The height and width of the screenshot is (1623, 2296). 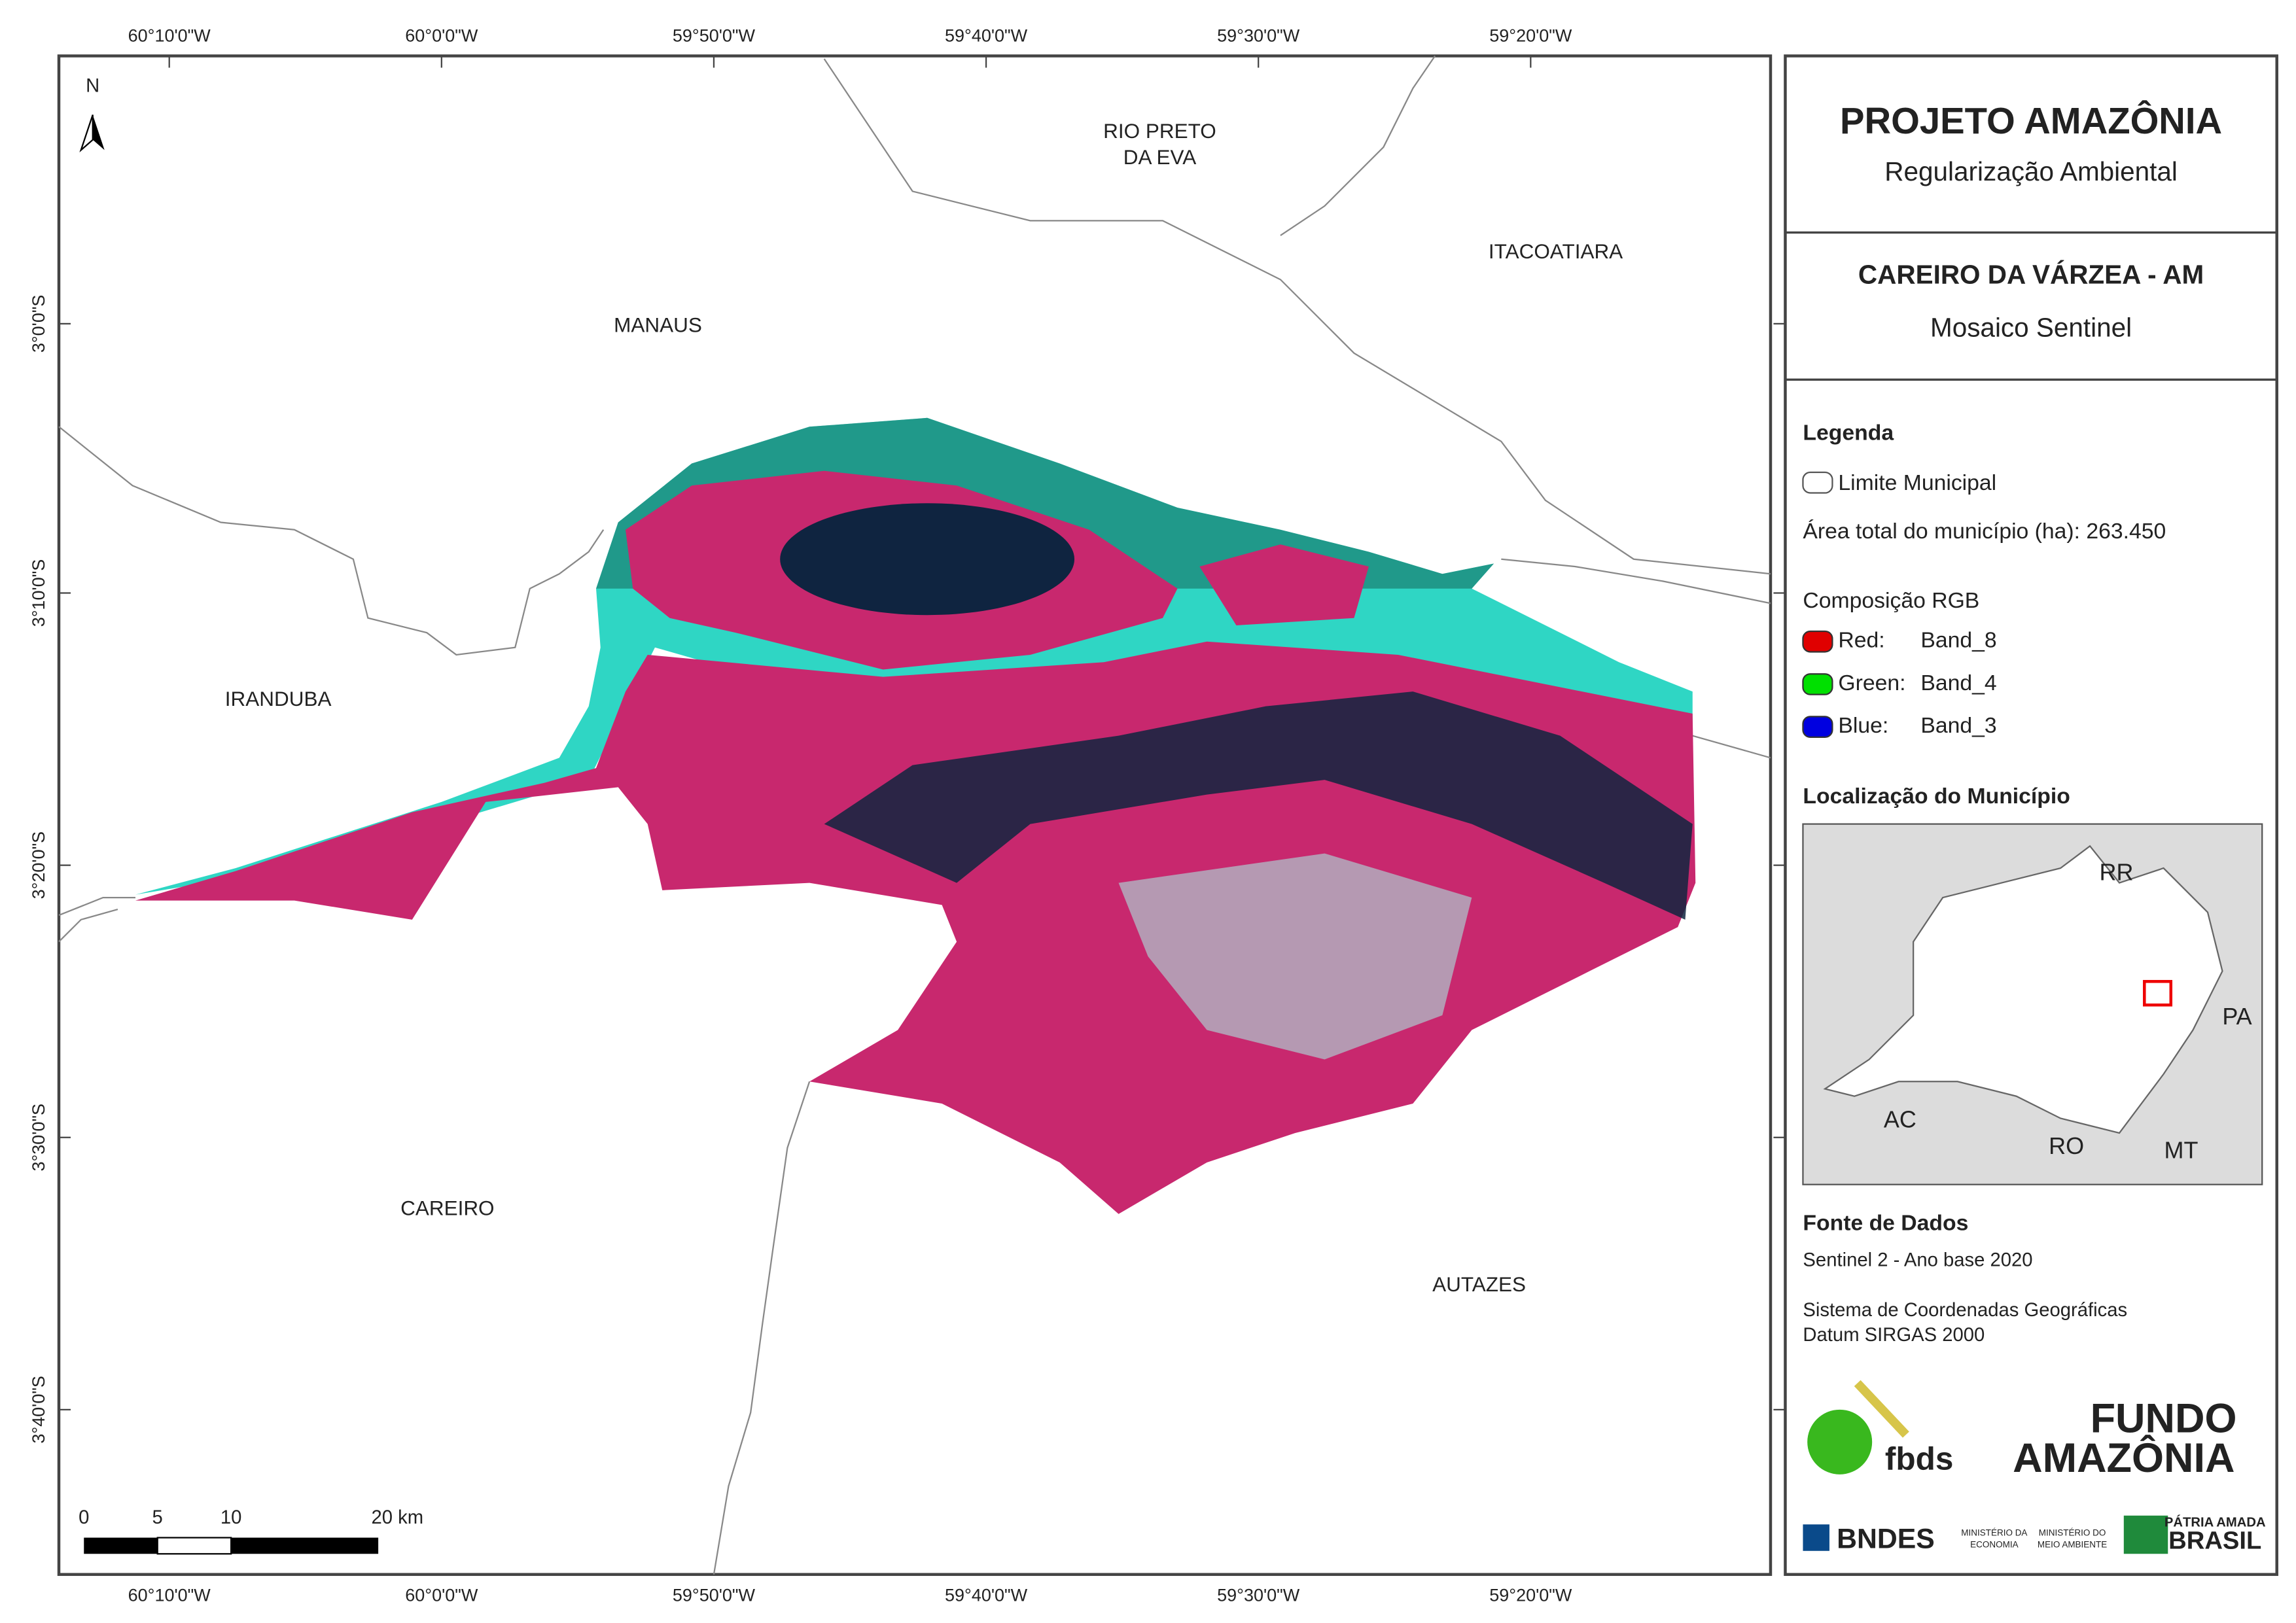 What do you see at coordinates (1985, 531) in the screenshot?
I see `legend-area: Área total do município (ha): 263.450` at bounding box center [1985, 531].